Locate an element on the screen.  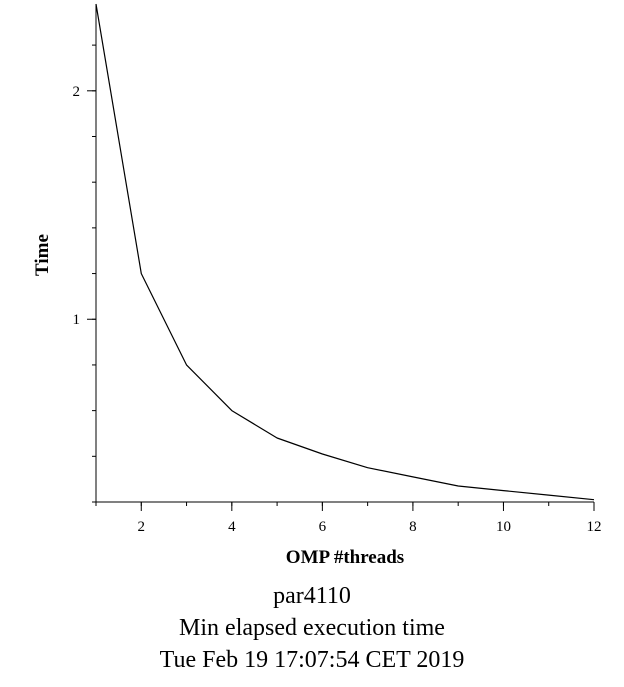
x-tick-label: 8 is located at coordinates (413, 527).